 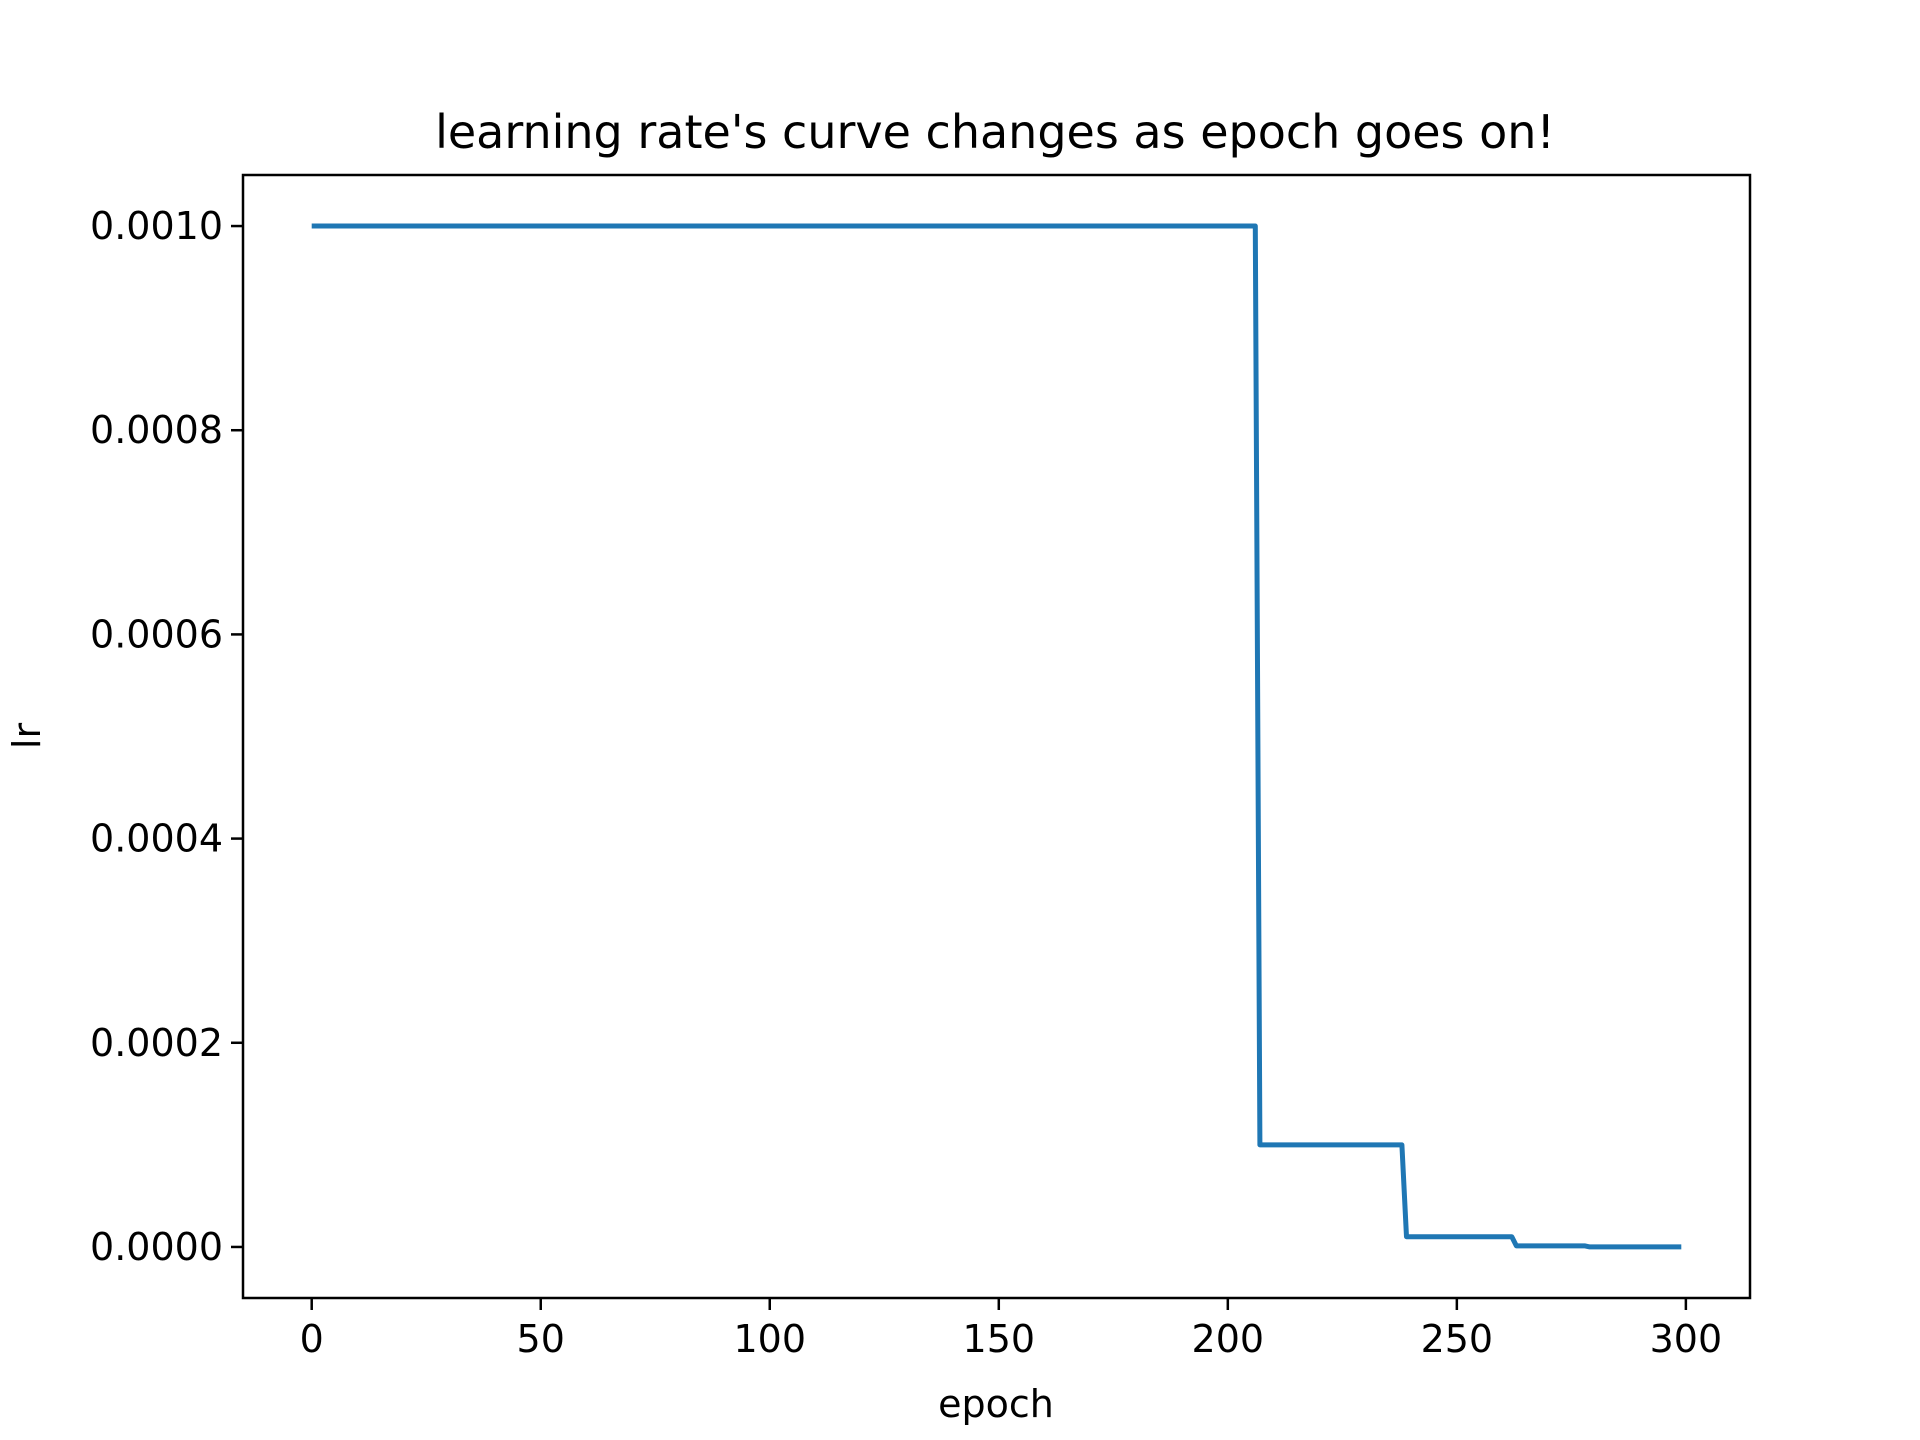 I want to click on y-tick-label: 0.0002, so click(x=156, y=1043).